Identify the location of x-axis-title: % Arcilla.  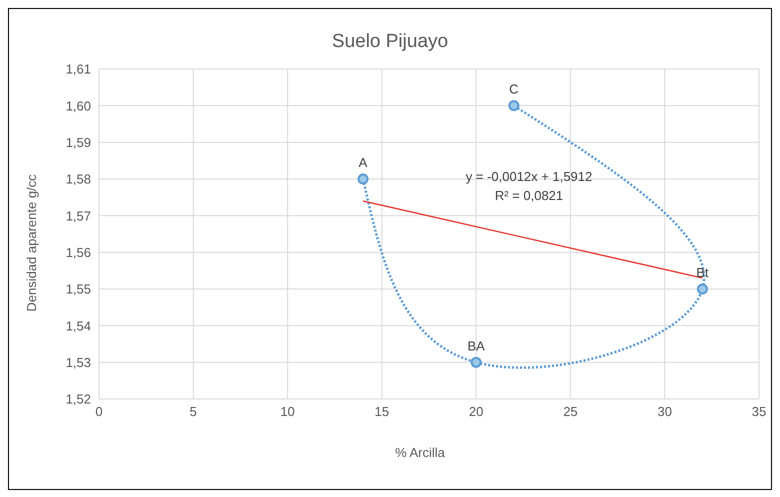
(420, 452).